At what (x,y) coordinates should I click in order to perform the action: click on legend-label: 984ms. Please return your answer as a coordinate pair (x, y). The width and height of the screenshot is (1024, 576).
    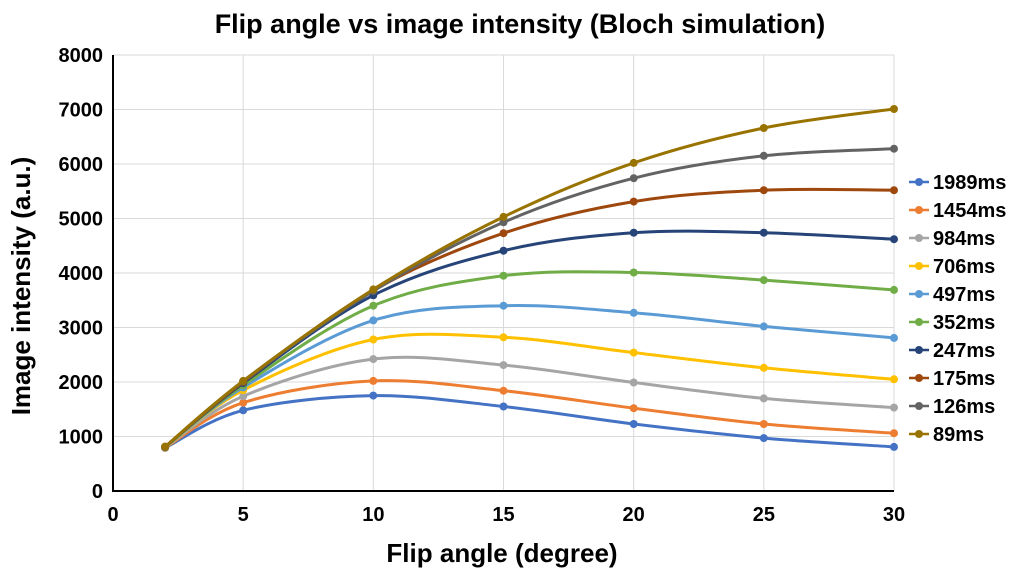
    Looking at the image, I should click on (964, 239).